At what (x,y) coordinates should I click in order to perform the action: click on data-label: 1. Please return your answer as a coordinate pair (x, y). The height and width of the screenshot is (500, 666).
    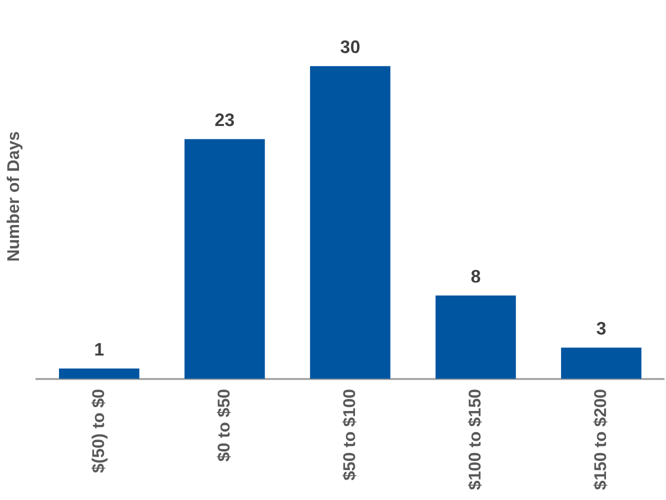
    Looking at the image, I should click on (99, 349).